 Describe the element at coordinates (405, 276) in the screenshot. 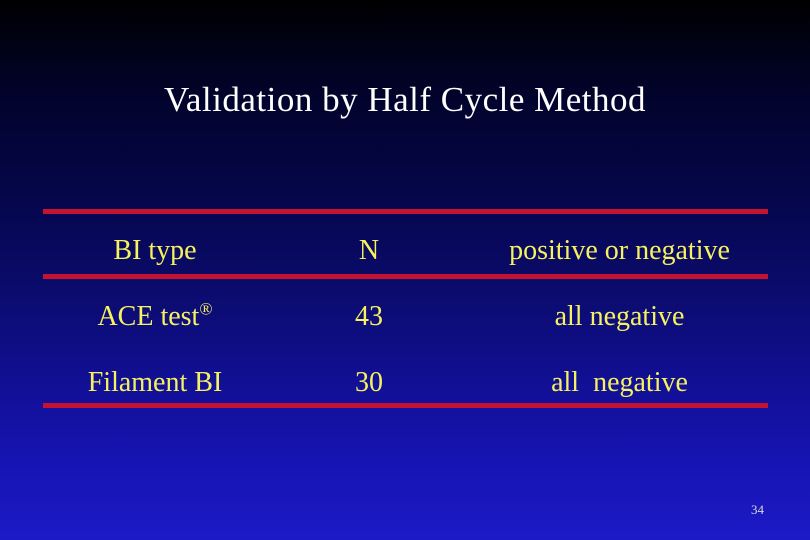

I see `table-rule-header-divider` at that location.